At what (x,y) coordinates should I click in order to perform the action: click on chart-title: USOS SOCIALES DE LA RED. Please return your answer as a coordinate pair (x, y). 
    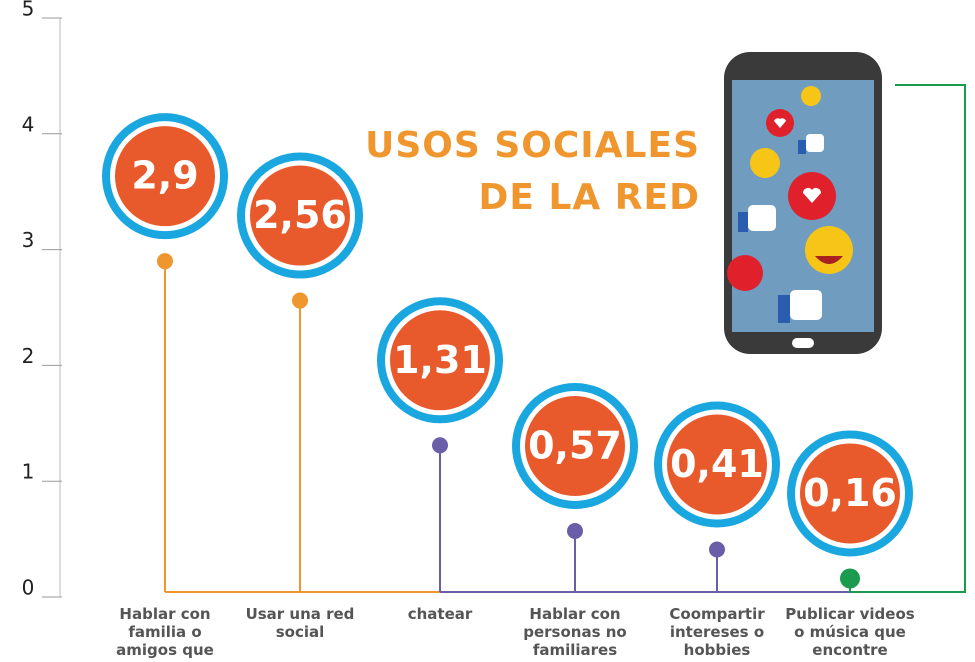
    Looking at the image, I should click on (532, 171).